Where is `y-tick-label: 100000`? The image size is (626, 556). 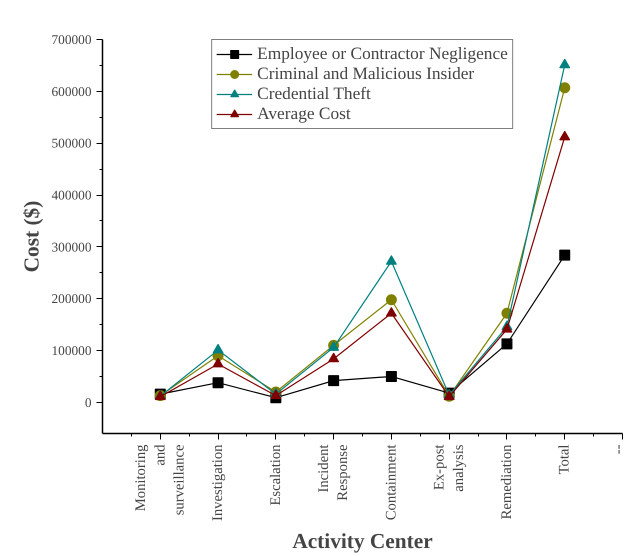
y-tick-label: 100000 is located at coordinates (72, 350).